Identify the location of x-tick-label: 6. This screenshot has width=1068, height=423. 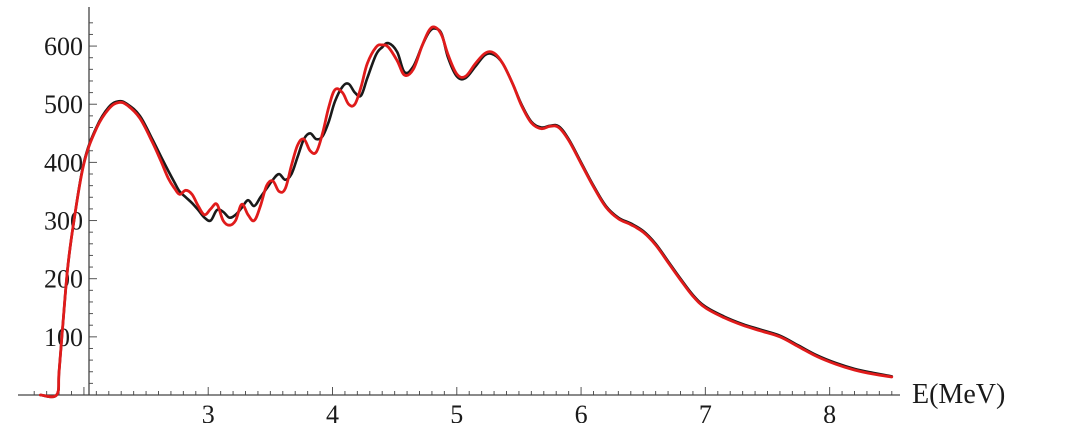
(581, 411).